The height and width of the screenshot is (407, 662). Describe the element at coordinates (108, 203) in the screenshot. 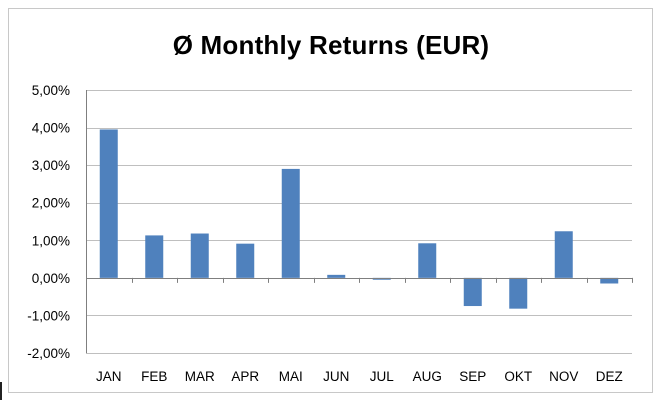

I see `bar-jan` at that location.